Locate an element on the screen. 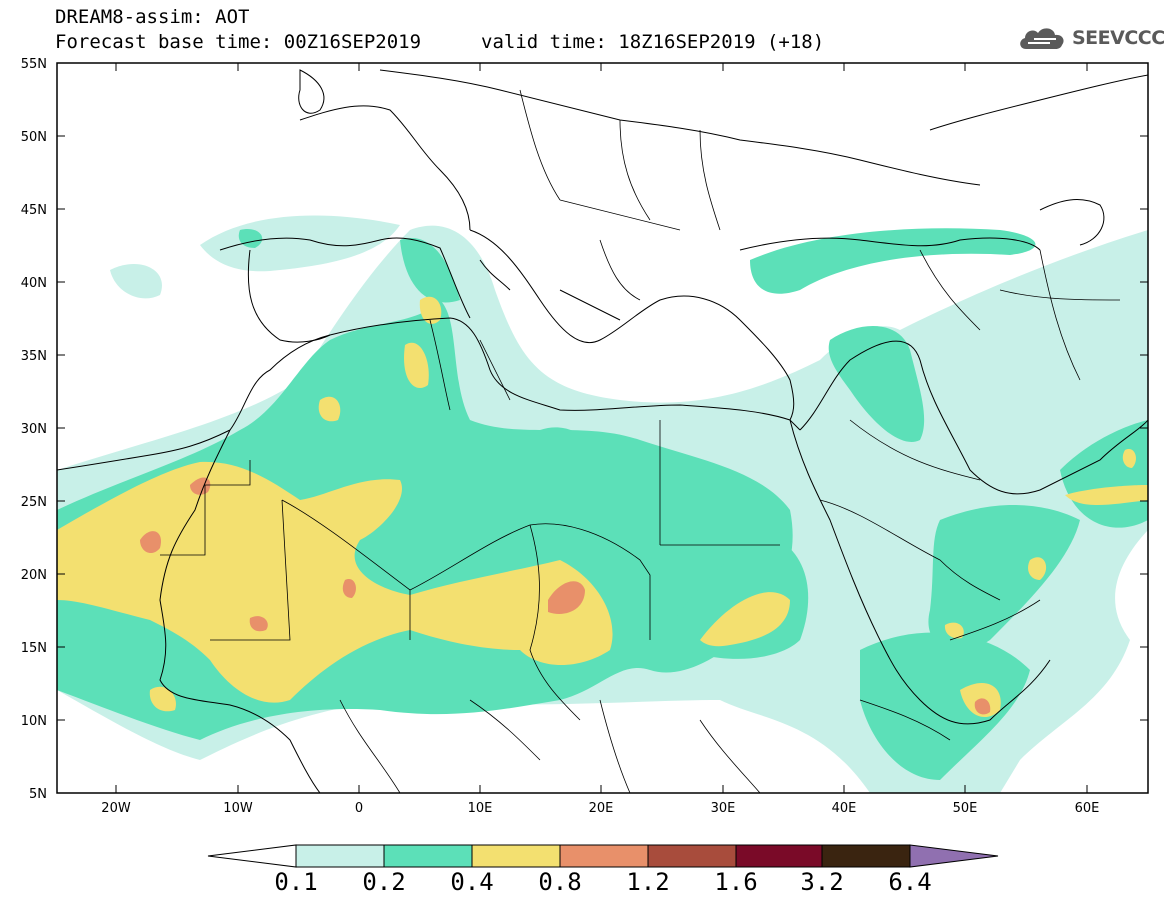  lon-label: 20W is located at coordinates (116, 808).